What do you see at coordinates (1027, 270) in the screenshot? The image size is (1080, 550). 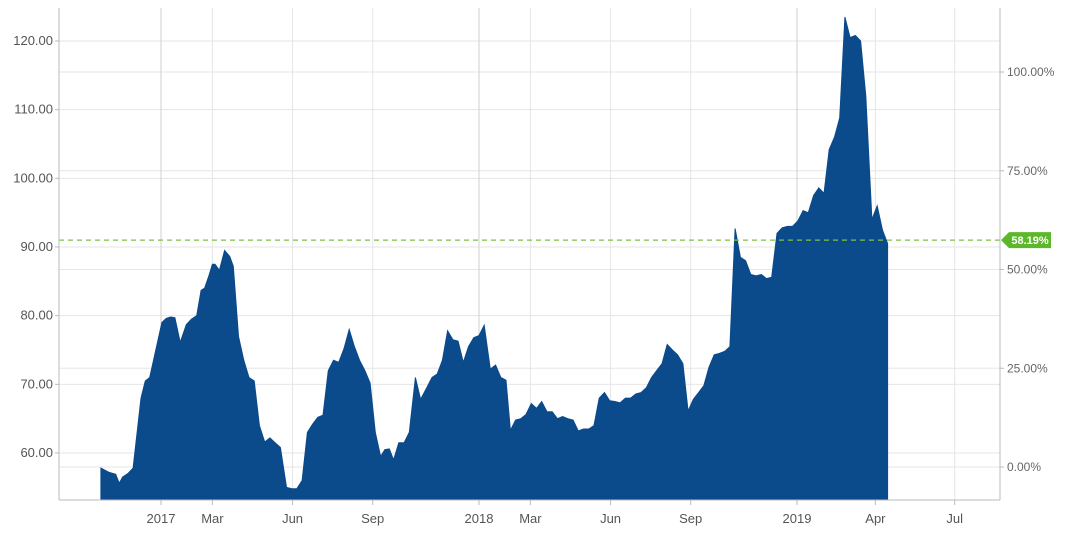 I see `y-right-tick-label: 50.00%` at bounding box center [1027, 270].